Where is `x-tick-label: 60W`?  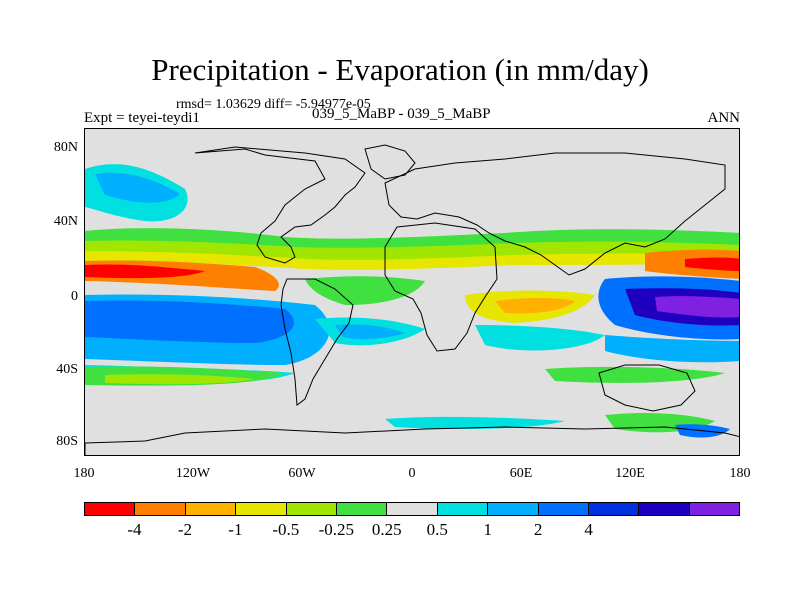
x-tick-label: 60W is located at coordinates (302, 473).